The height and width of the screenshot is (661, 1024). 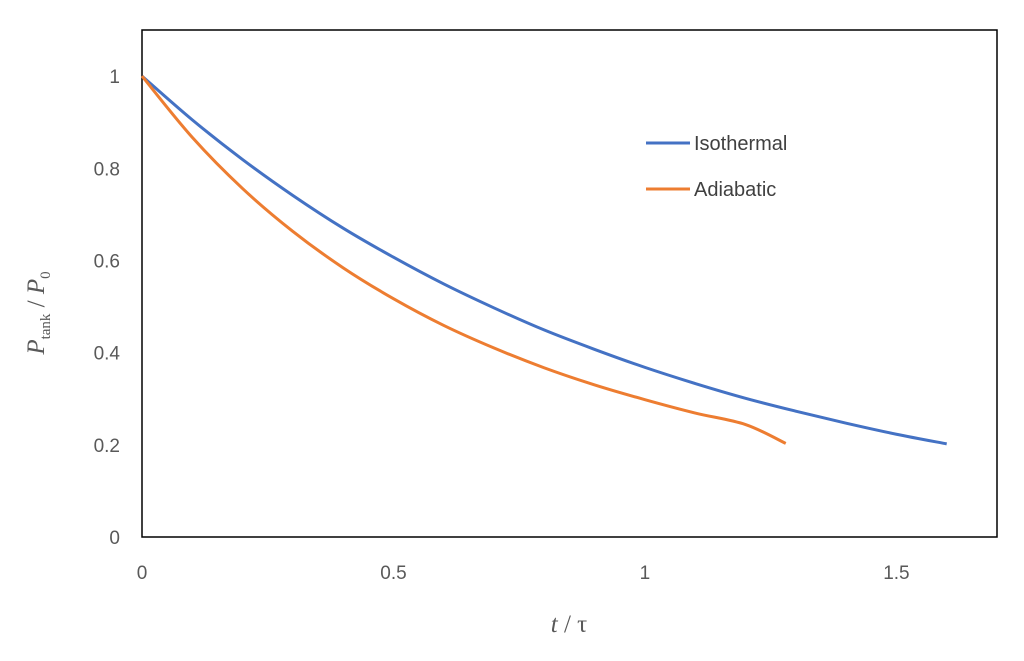 What do you see at coordinates (36, 347) in the screenshot?
I see `y-axis-title-p: P` at bounding box center [36, 347].